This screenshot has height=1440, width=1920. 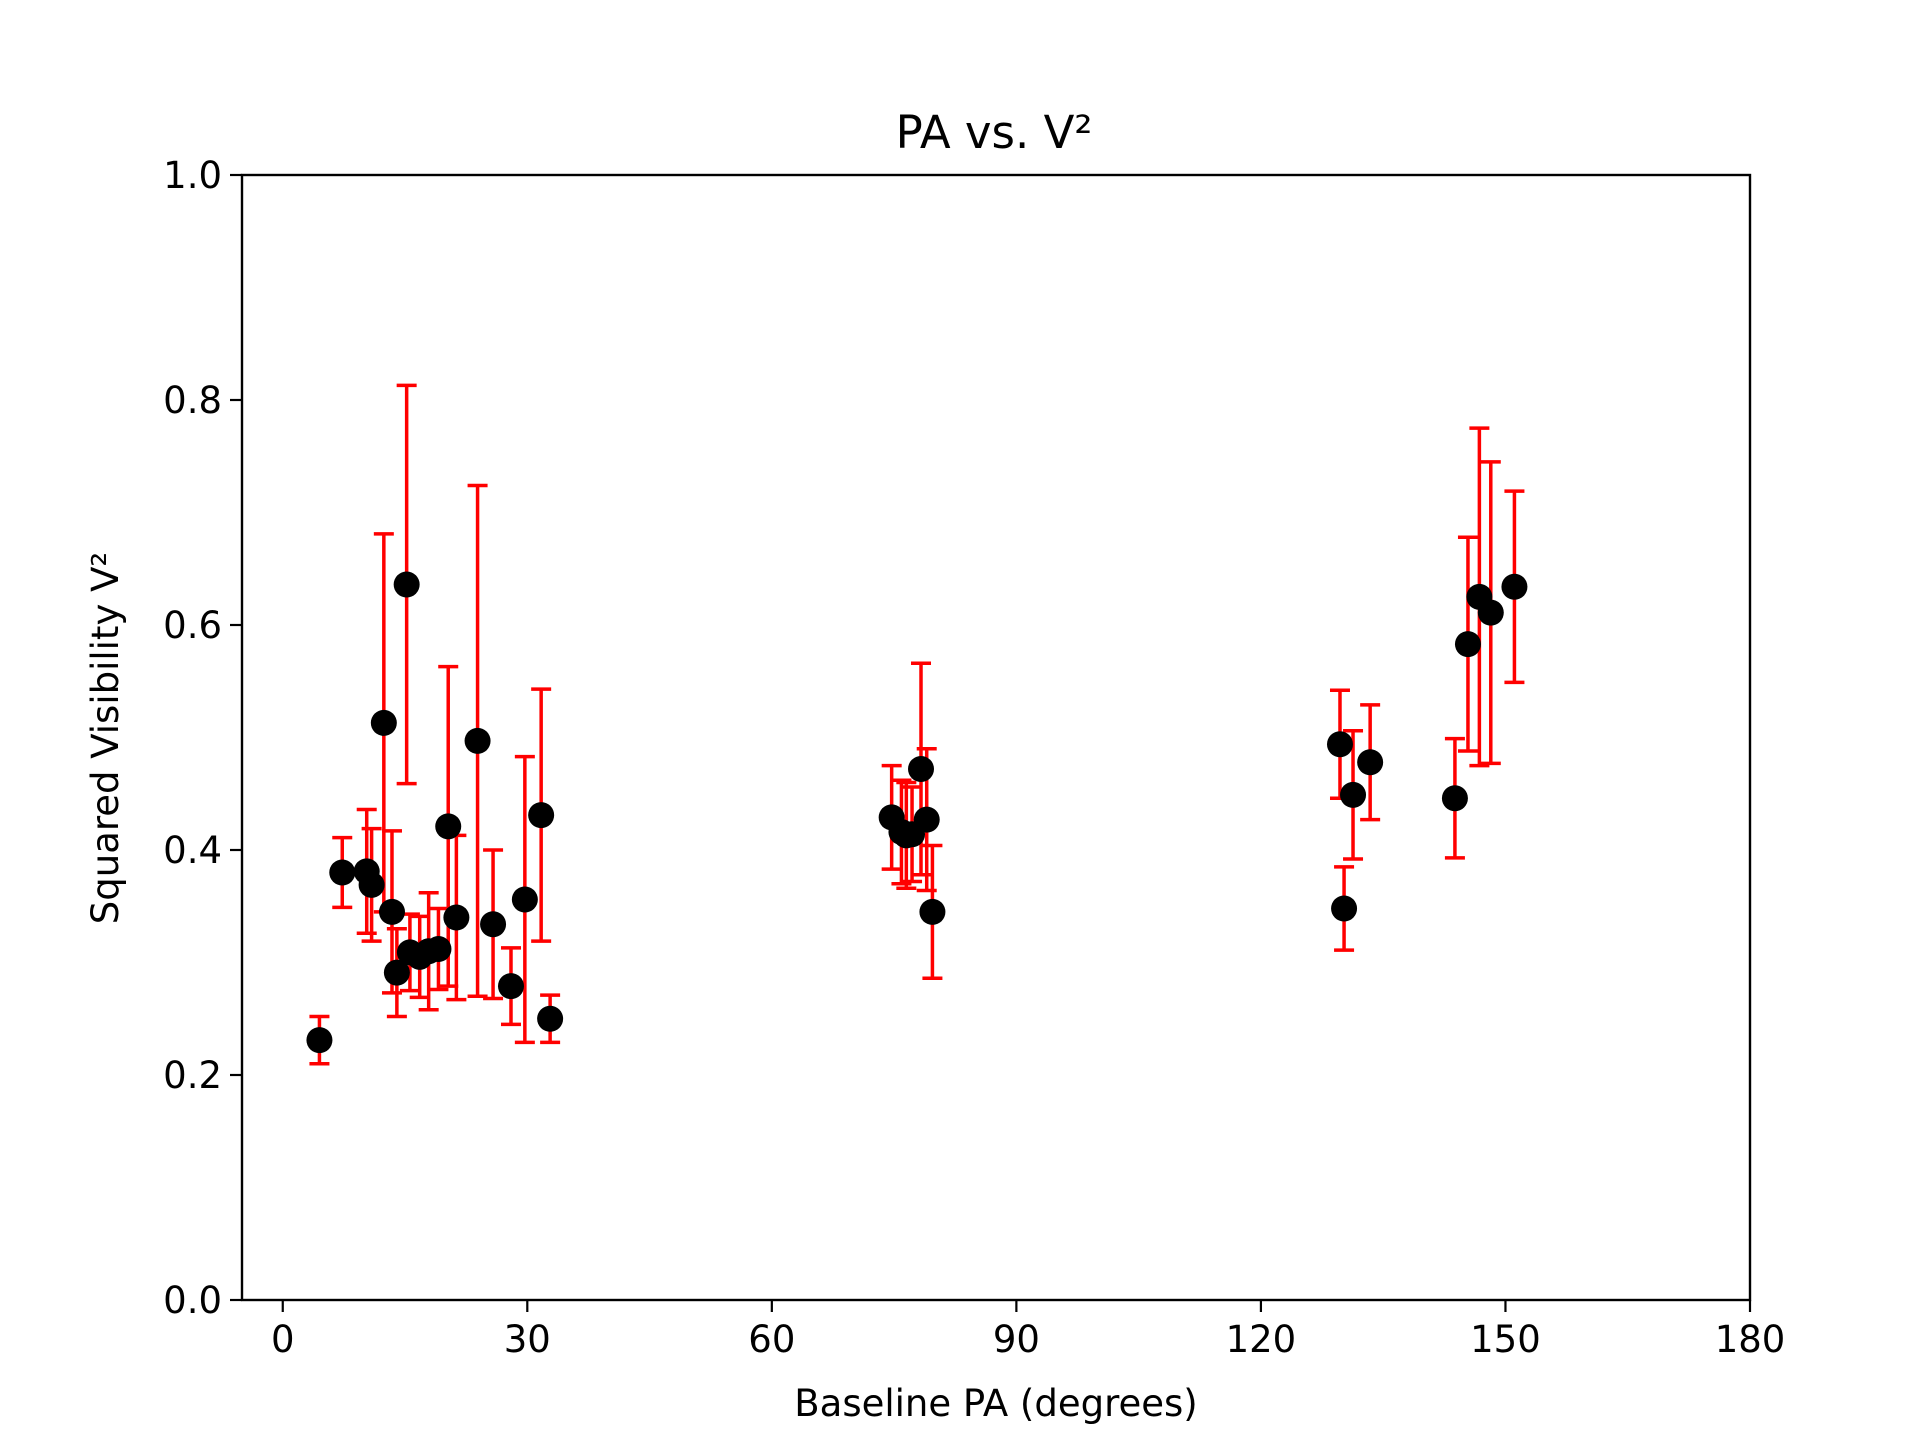 What do you see at coordinates (192, 625) in the screenshot?
I see `y-tick-label: 0.6` at bounding box center [192, 625].